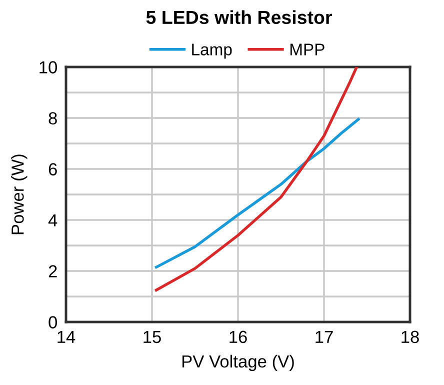 This screenshot has width=444, height=385. Describe the element at coordinates (239, 17) in the screenshot. I see `chart-title: 5 LEDs with Resistor` at that location.